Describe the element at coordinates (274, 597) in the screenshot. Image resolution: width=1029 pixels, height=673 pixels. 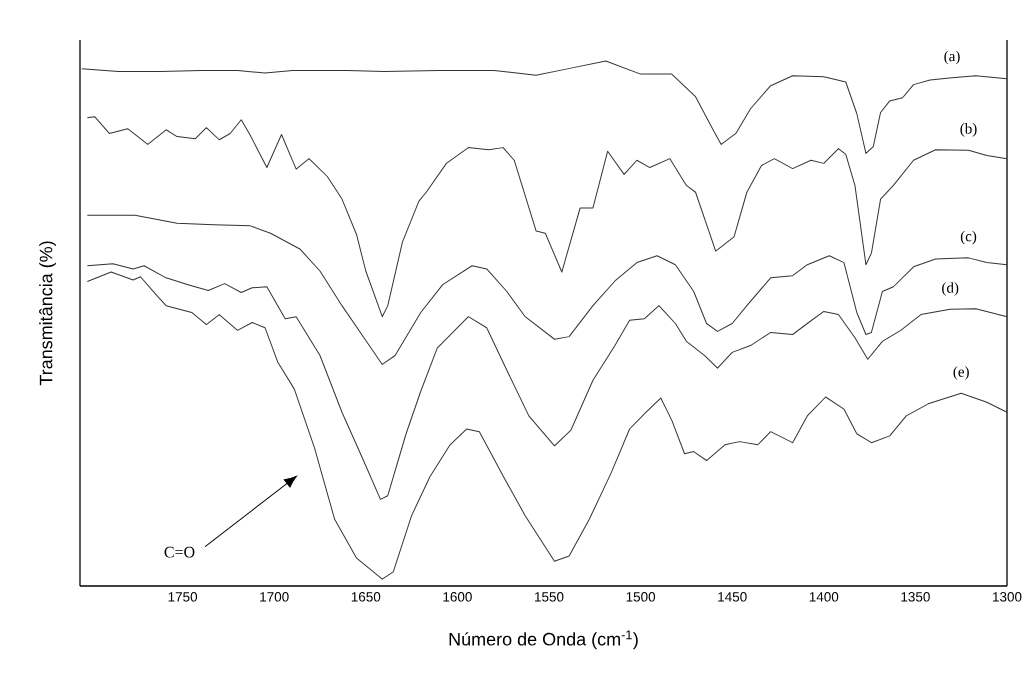
I see `x-tick-label: 1700` at that location.